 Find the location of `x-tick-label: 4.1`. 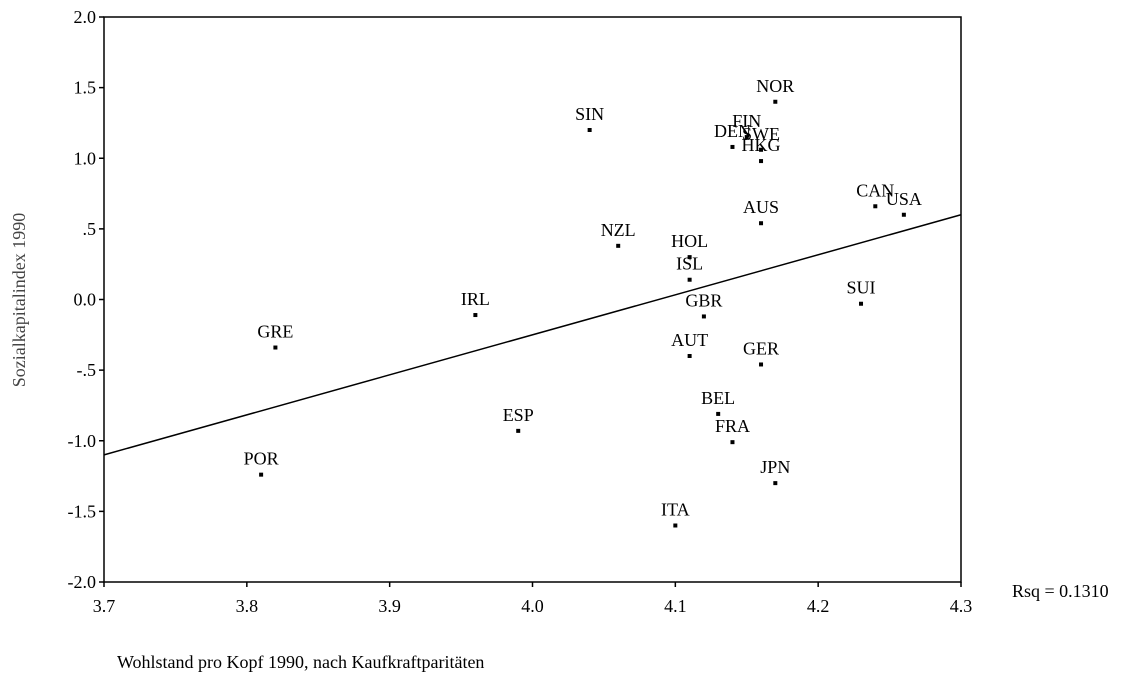

x-tick-label: 4.1 is located at coordinates (675, 606).